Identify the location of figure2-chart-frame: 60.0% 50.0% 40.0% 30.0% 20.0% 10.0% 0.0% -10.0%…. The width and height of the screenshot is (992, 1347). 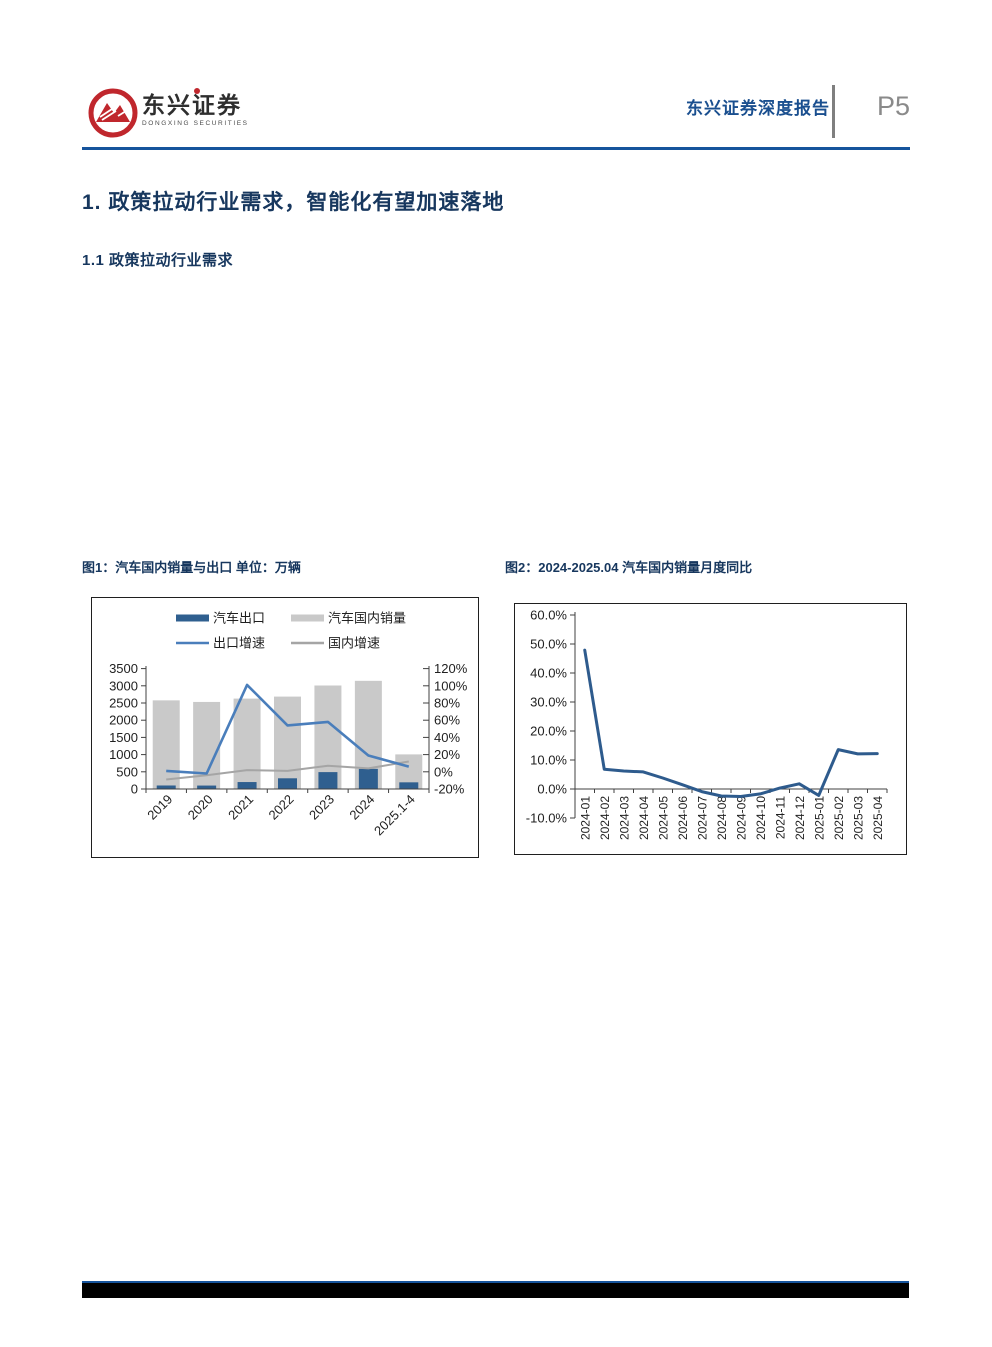
(710, 729).